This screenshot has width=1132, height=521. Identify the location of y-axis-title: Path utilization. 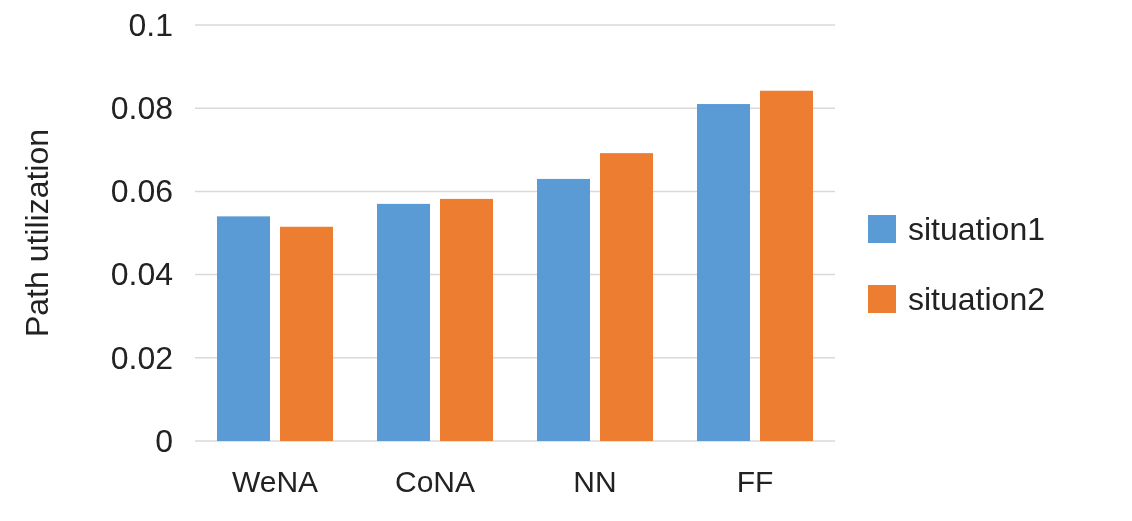
(37, 233).